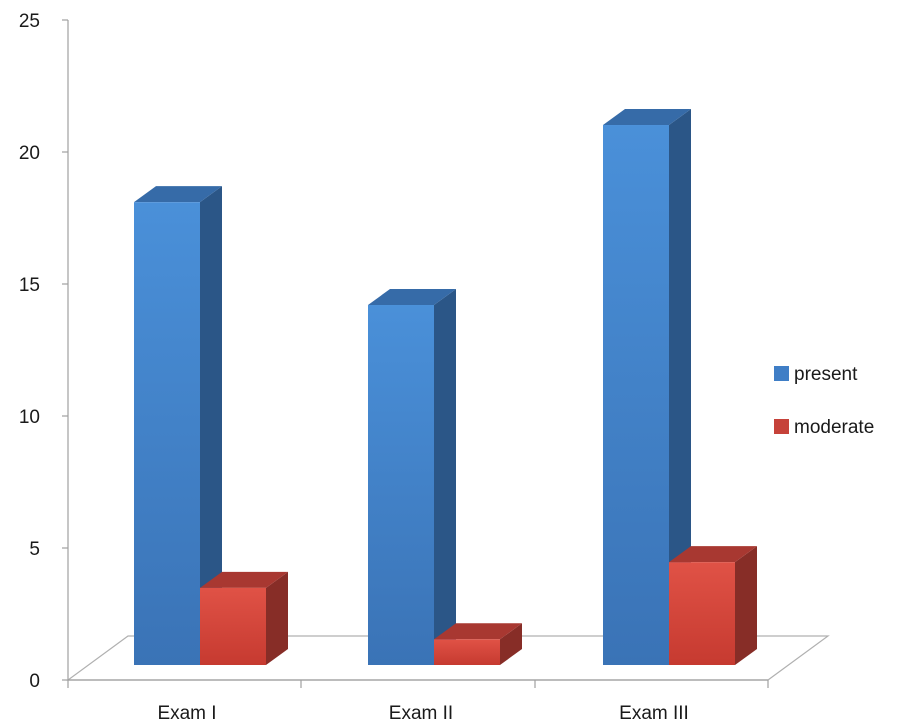 Image resolution: width=906 pixels, height=725 pixels. I want to click on legend: present moderate, so click(824, 401).